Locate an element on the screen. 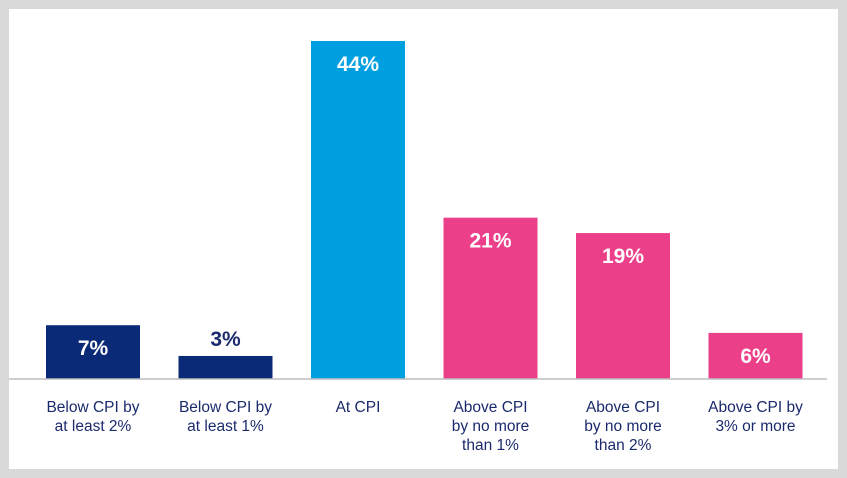 The width and height of the screenshot is (847, 478). category-label-line: than 1% is located at coordinates (490, 445).